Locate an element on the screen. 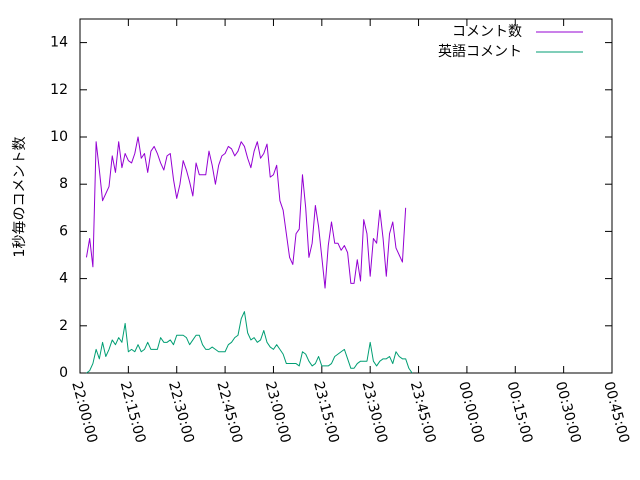  y-tick-label: 14 is located at coordinates (59, 43).